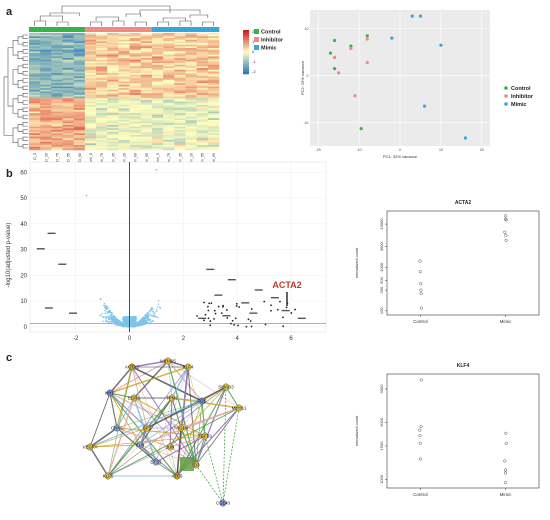 This screenshot has height=520, width=550. What do you see at coordinates (392, 38) in the screenshot?
I see `pca-point-mimic` at bounding box center [392, 38].